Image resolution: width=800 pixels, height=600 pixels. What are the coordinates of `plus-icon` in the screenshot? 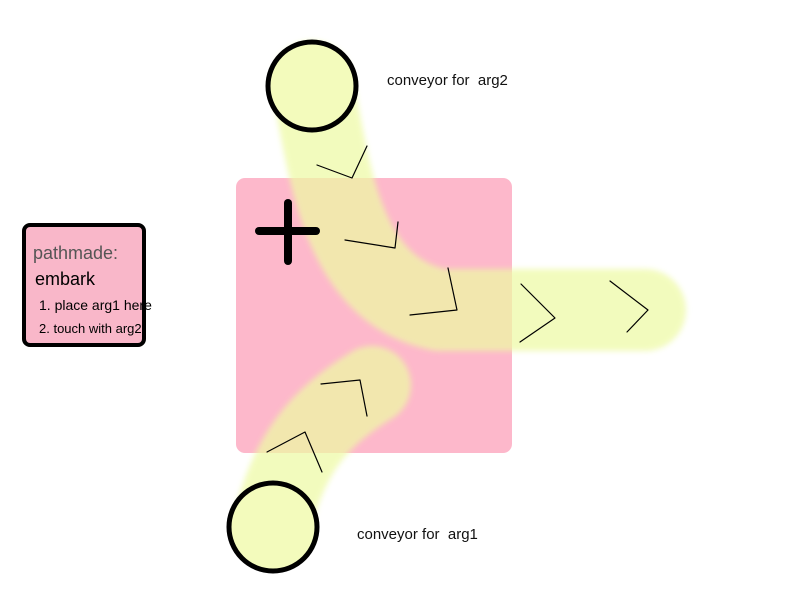 It's located at (287, 232).